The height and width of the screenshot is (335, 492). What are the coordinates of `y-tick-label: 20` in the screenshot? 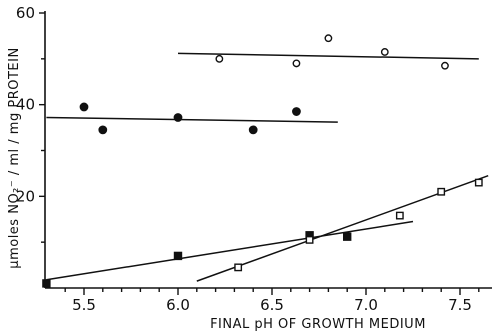 It's located at (25, 196).